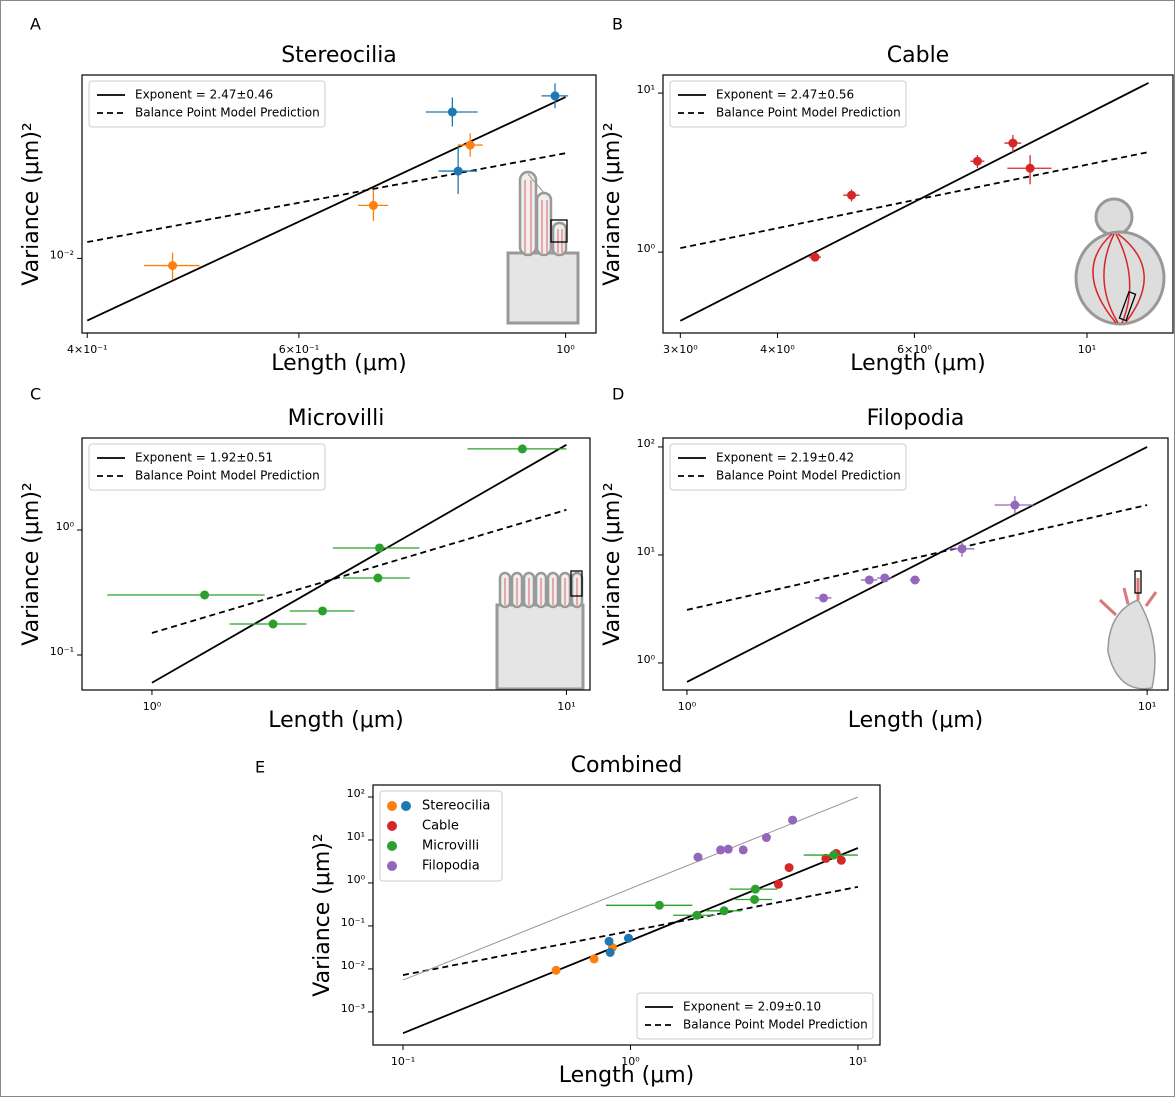 The height and width of the screenshot is (1097, 1175). I want to click on microvilli-inset, so click(540, 630).